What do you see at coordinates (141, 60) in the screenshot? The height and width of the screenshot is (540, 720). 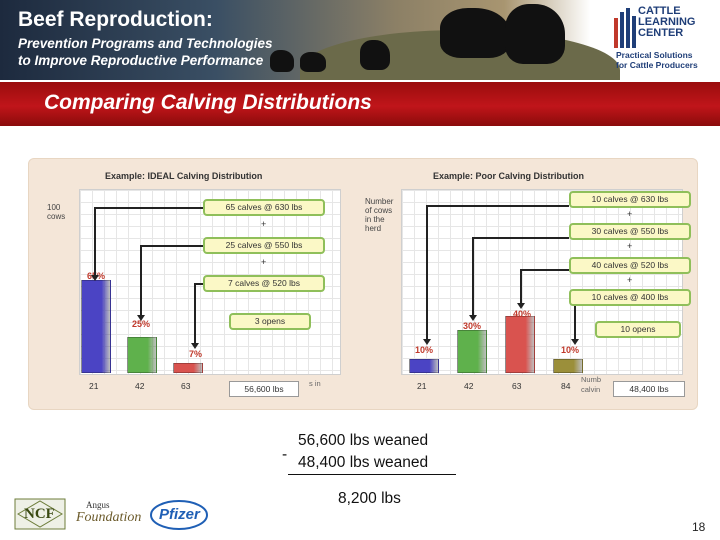 I see `header-subtitle-line2: to Improve Reproductive Performance` at bounding box center [141, 60].